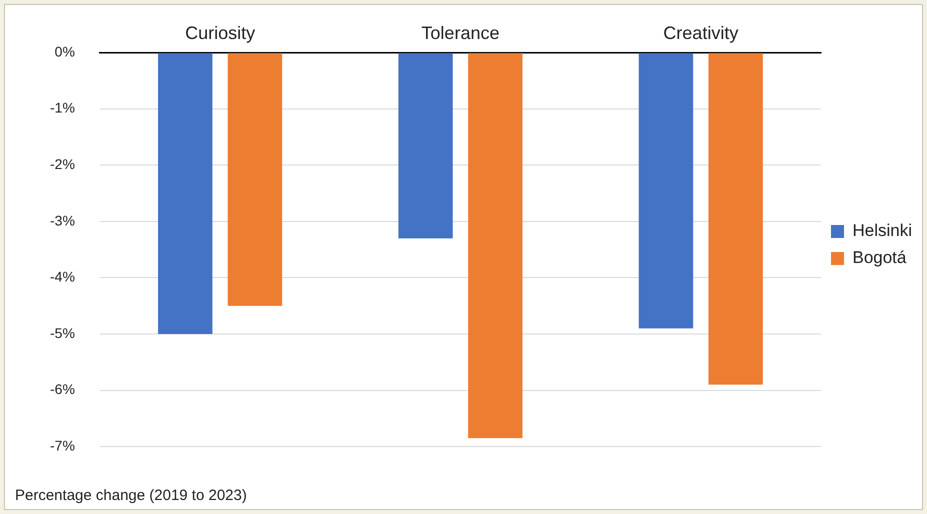  I want to click on y-tick-label: -6%, so click(62, 389).